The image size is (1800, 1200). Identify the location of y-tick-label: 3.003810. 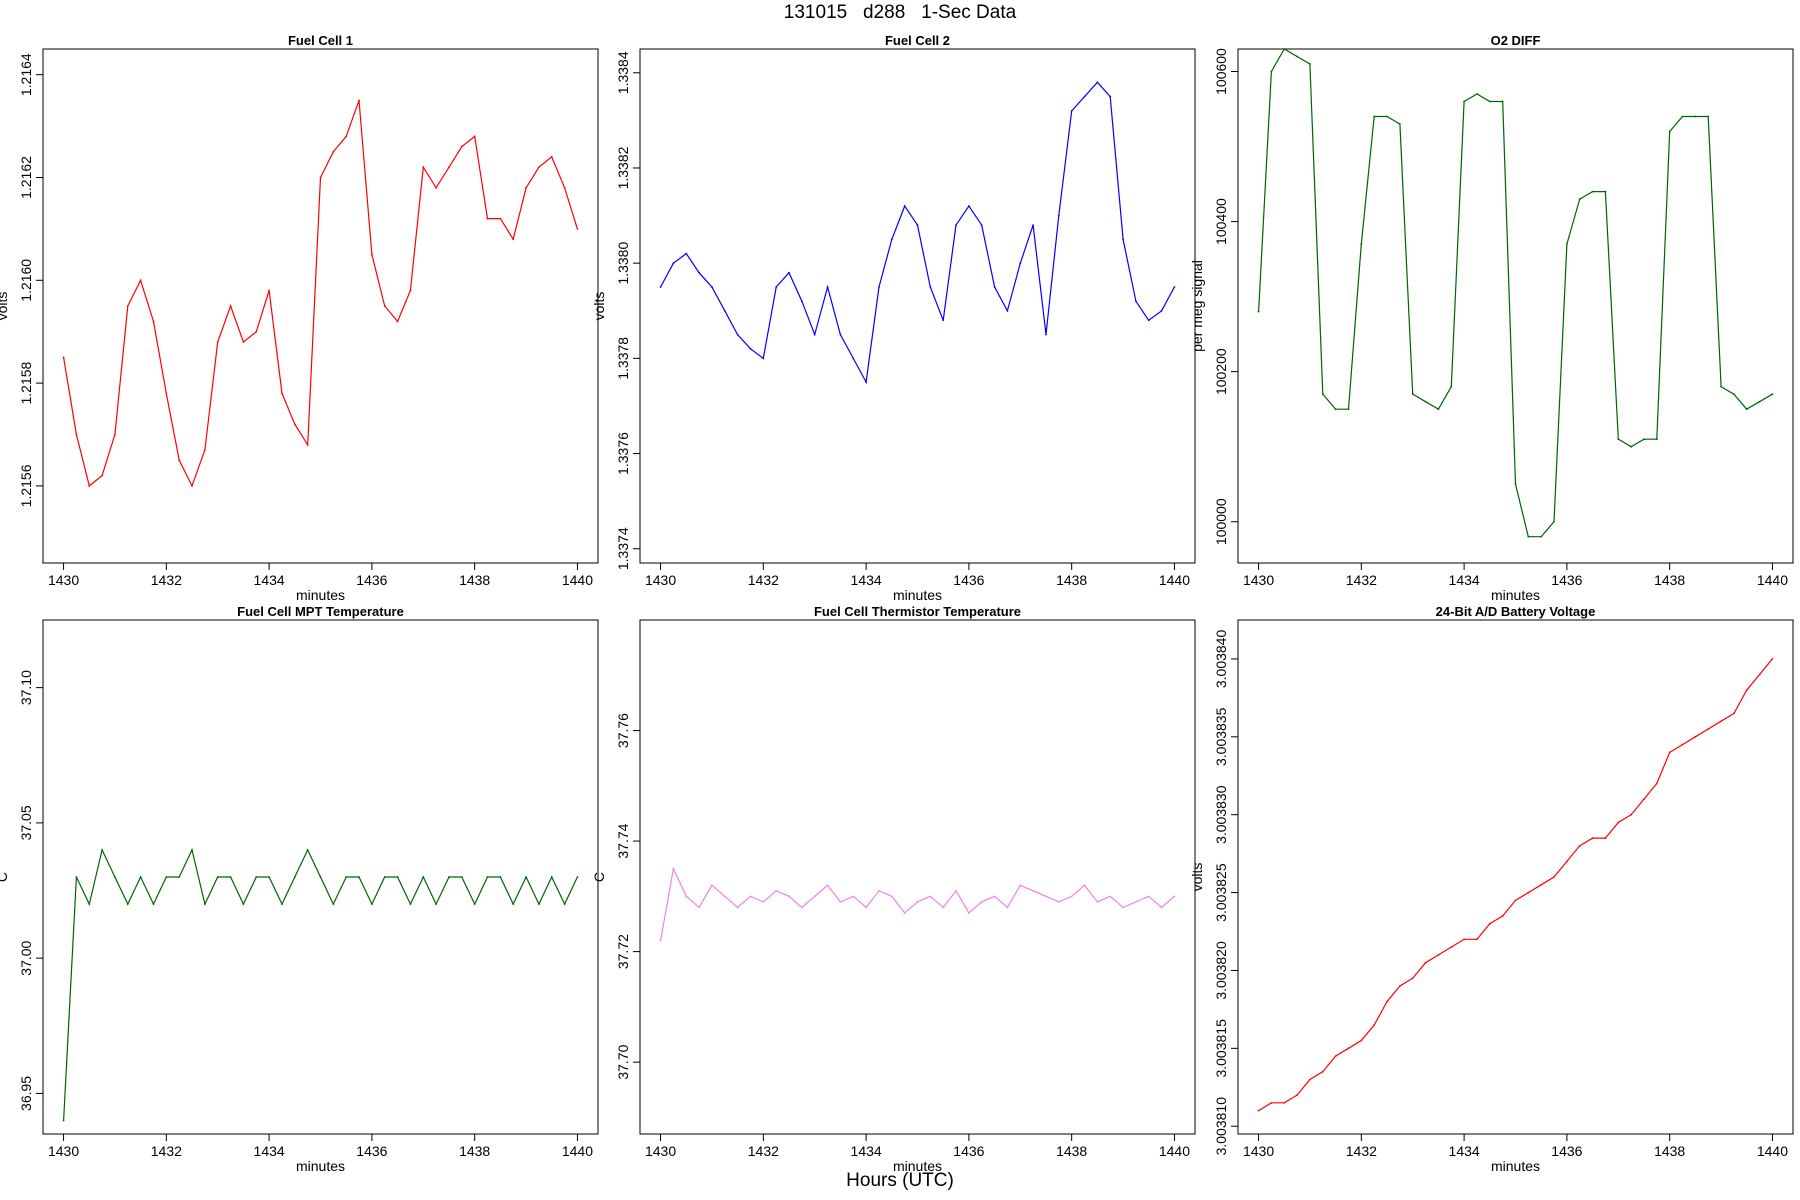
(1221, 1126).